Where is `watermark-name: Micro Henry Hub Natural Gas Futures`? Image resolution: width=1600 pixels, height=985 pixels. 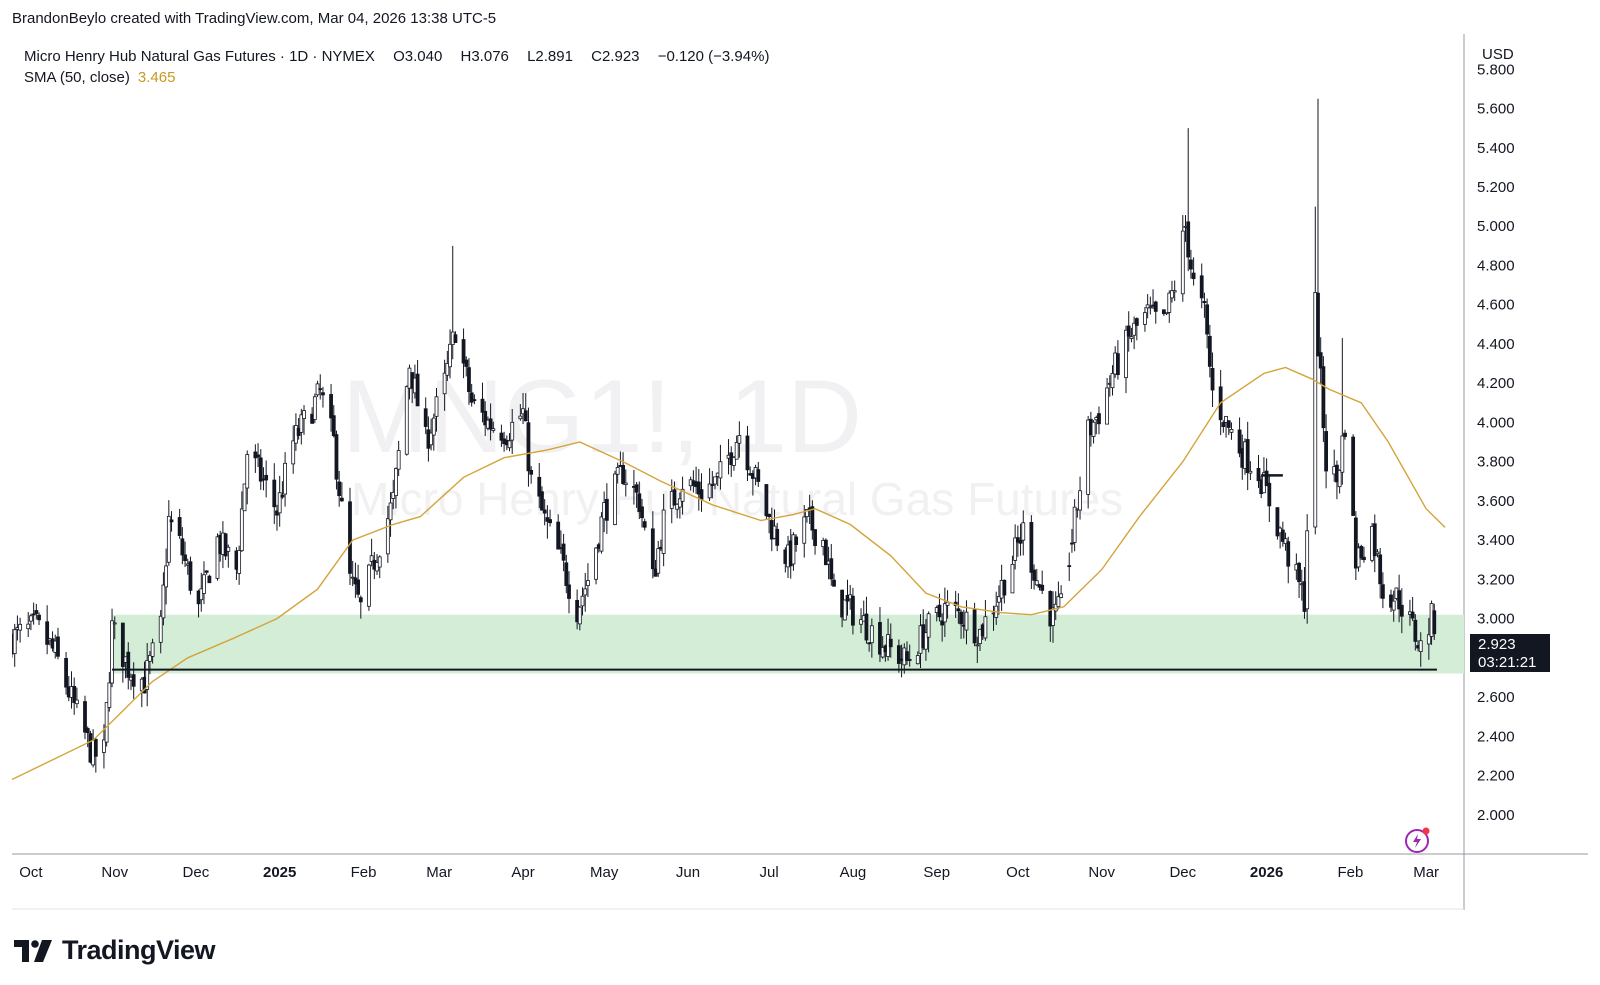 watermark-name: Micro Henry Hub Natural Gas Futures is located at coordinates (737, 499).